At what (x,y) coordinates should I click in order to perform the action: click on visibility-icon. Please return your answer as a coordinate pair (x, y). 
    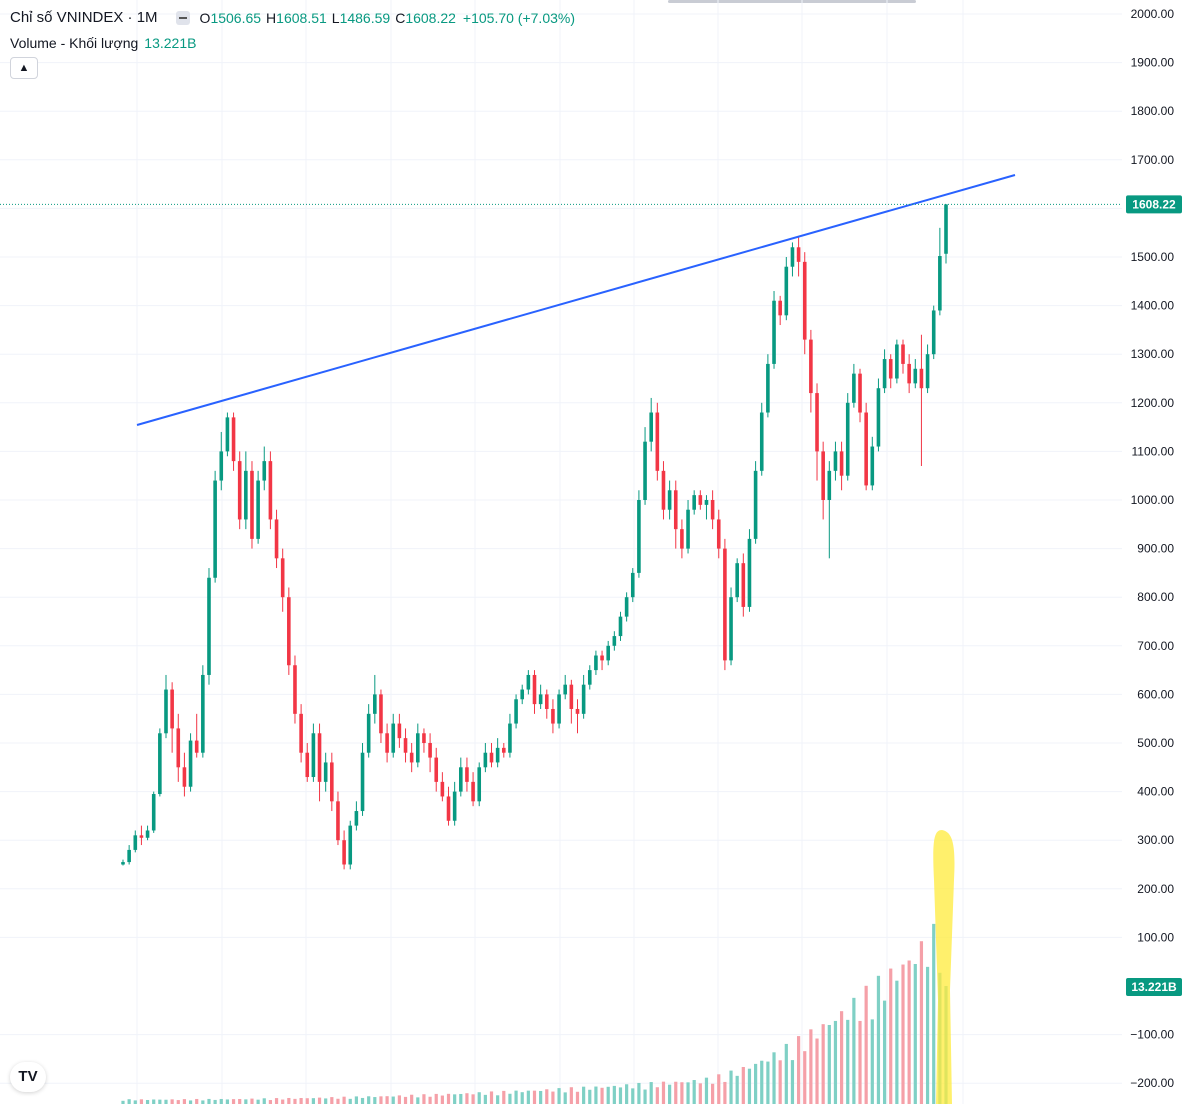
    Looking at the image, I should click on (182, 17).